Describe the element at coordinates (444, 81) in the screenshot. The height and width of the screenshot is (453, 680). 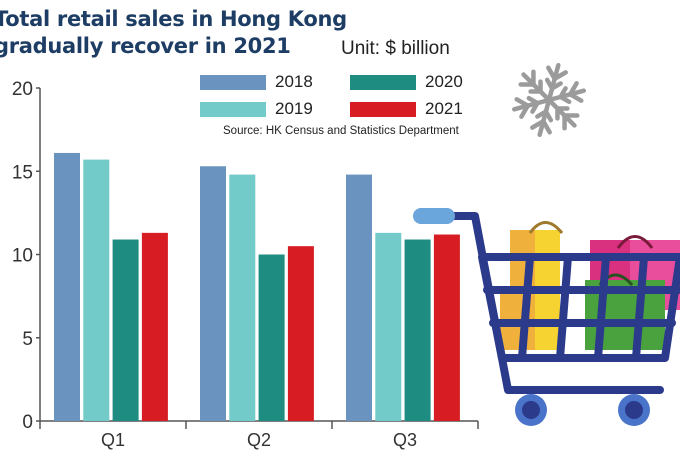
I see `legend-label-2020: 2020` at that location.